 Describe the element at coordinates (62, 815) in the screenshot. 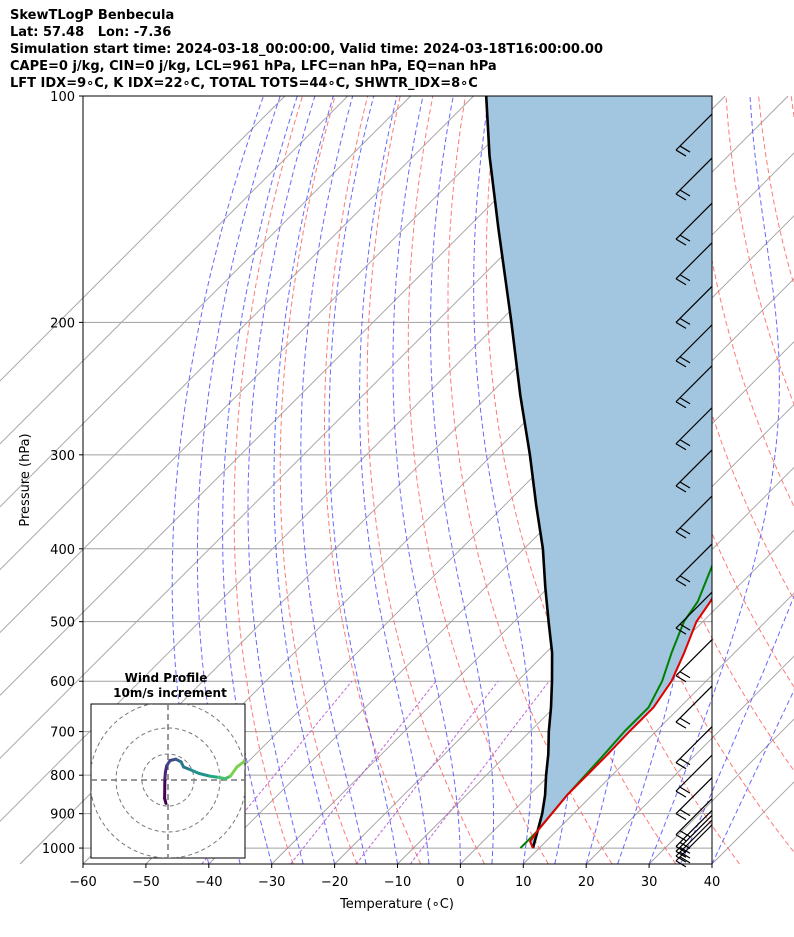

I see `y-tick-label: 900` at that location.